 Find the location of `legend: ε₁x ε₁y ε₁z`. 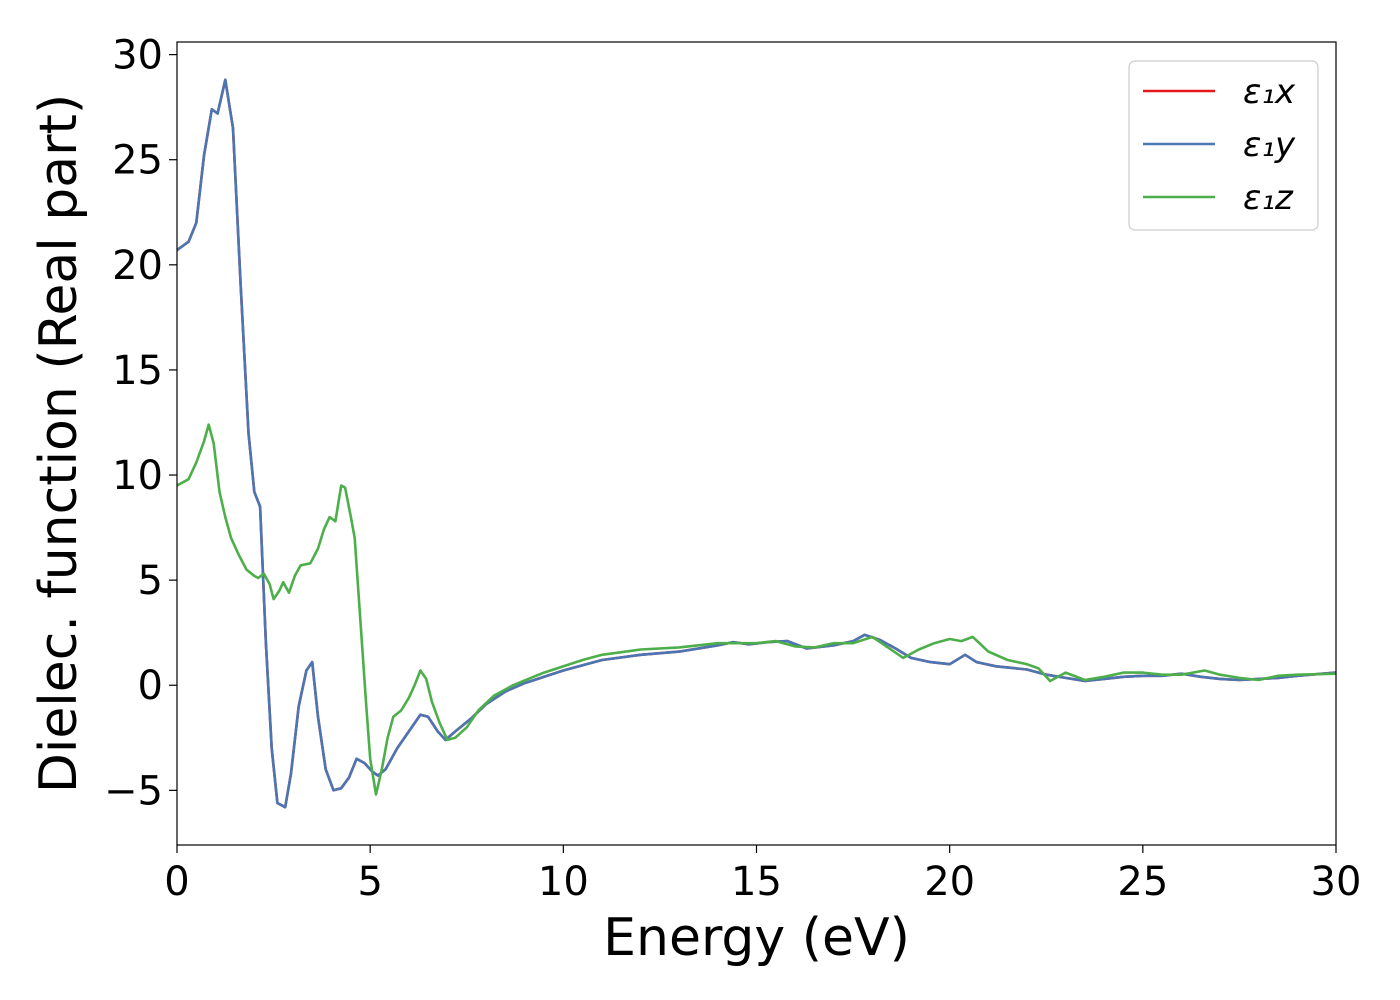

legend: ε₁x ε₁y ε₁z is located at coordinates (1223, 145).